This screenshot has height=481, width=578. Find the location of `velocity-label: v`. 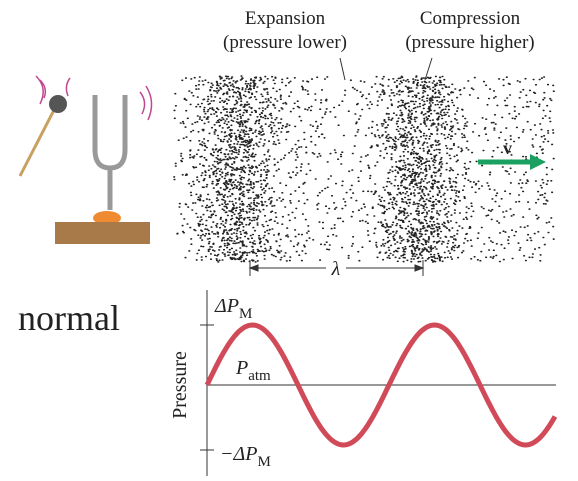

velocity-label: v is located at coordinates (507, 148).